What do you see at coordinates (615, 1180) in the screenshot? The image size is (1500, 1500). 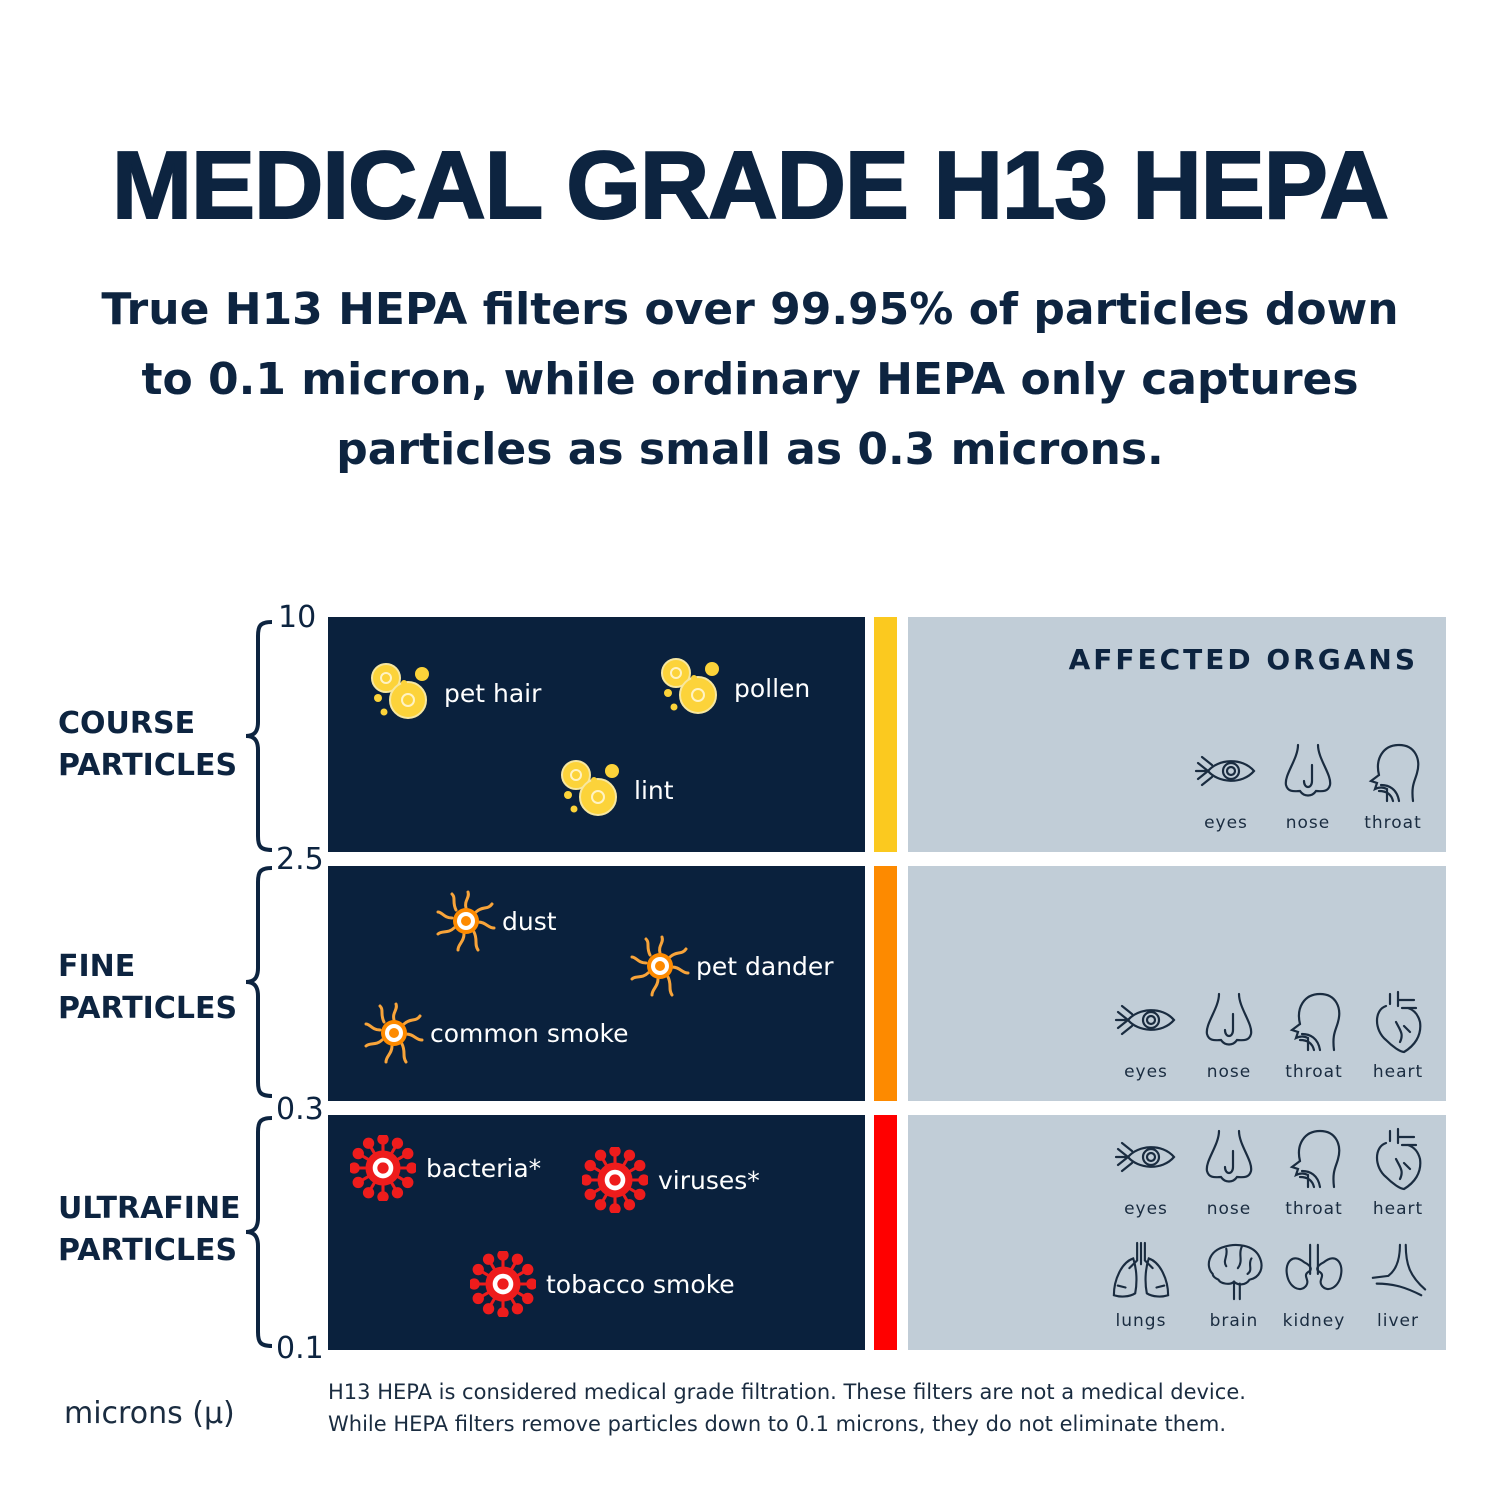 I see `virus-icon` at bounding box center [615, 1180].